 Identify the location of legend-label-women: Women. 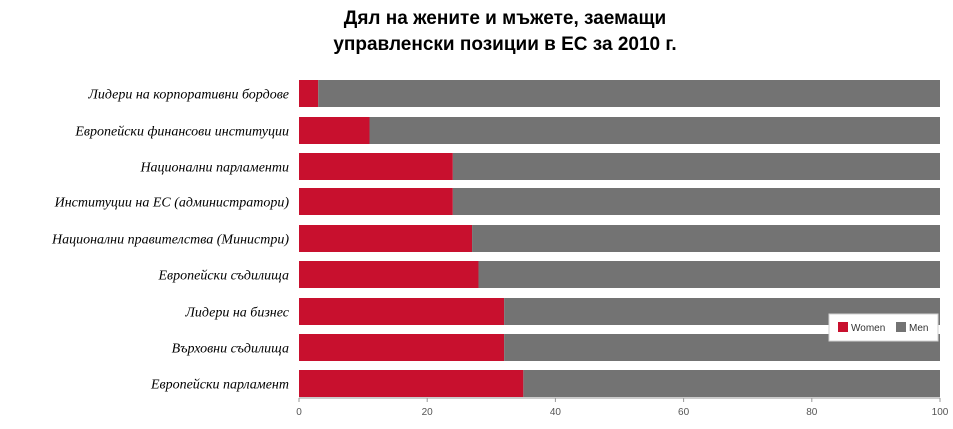
(868, 328).